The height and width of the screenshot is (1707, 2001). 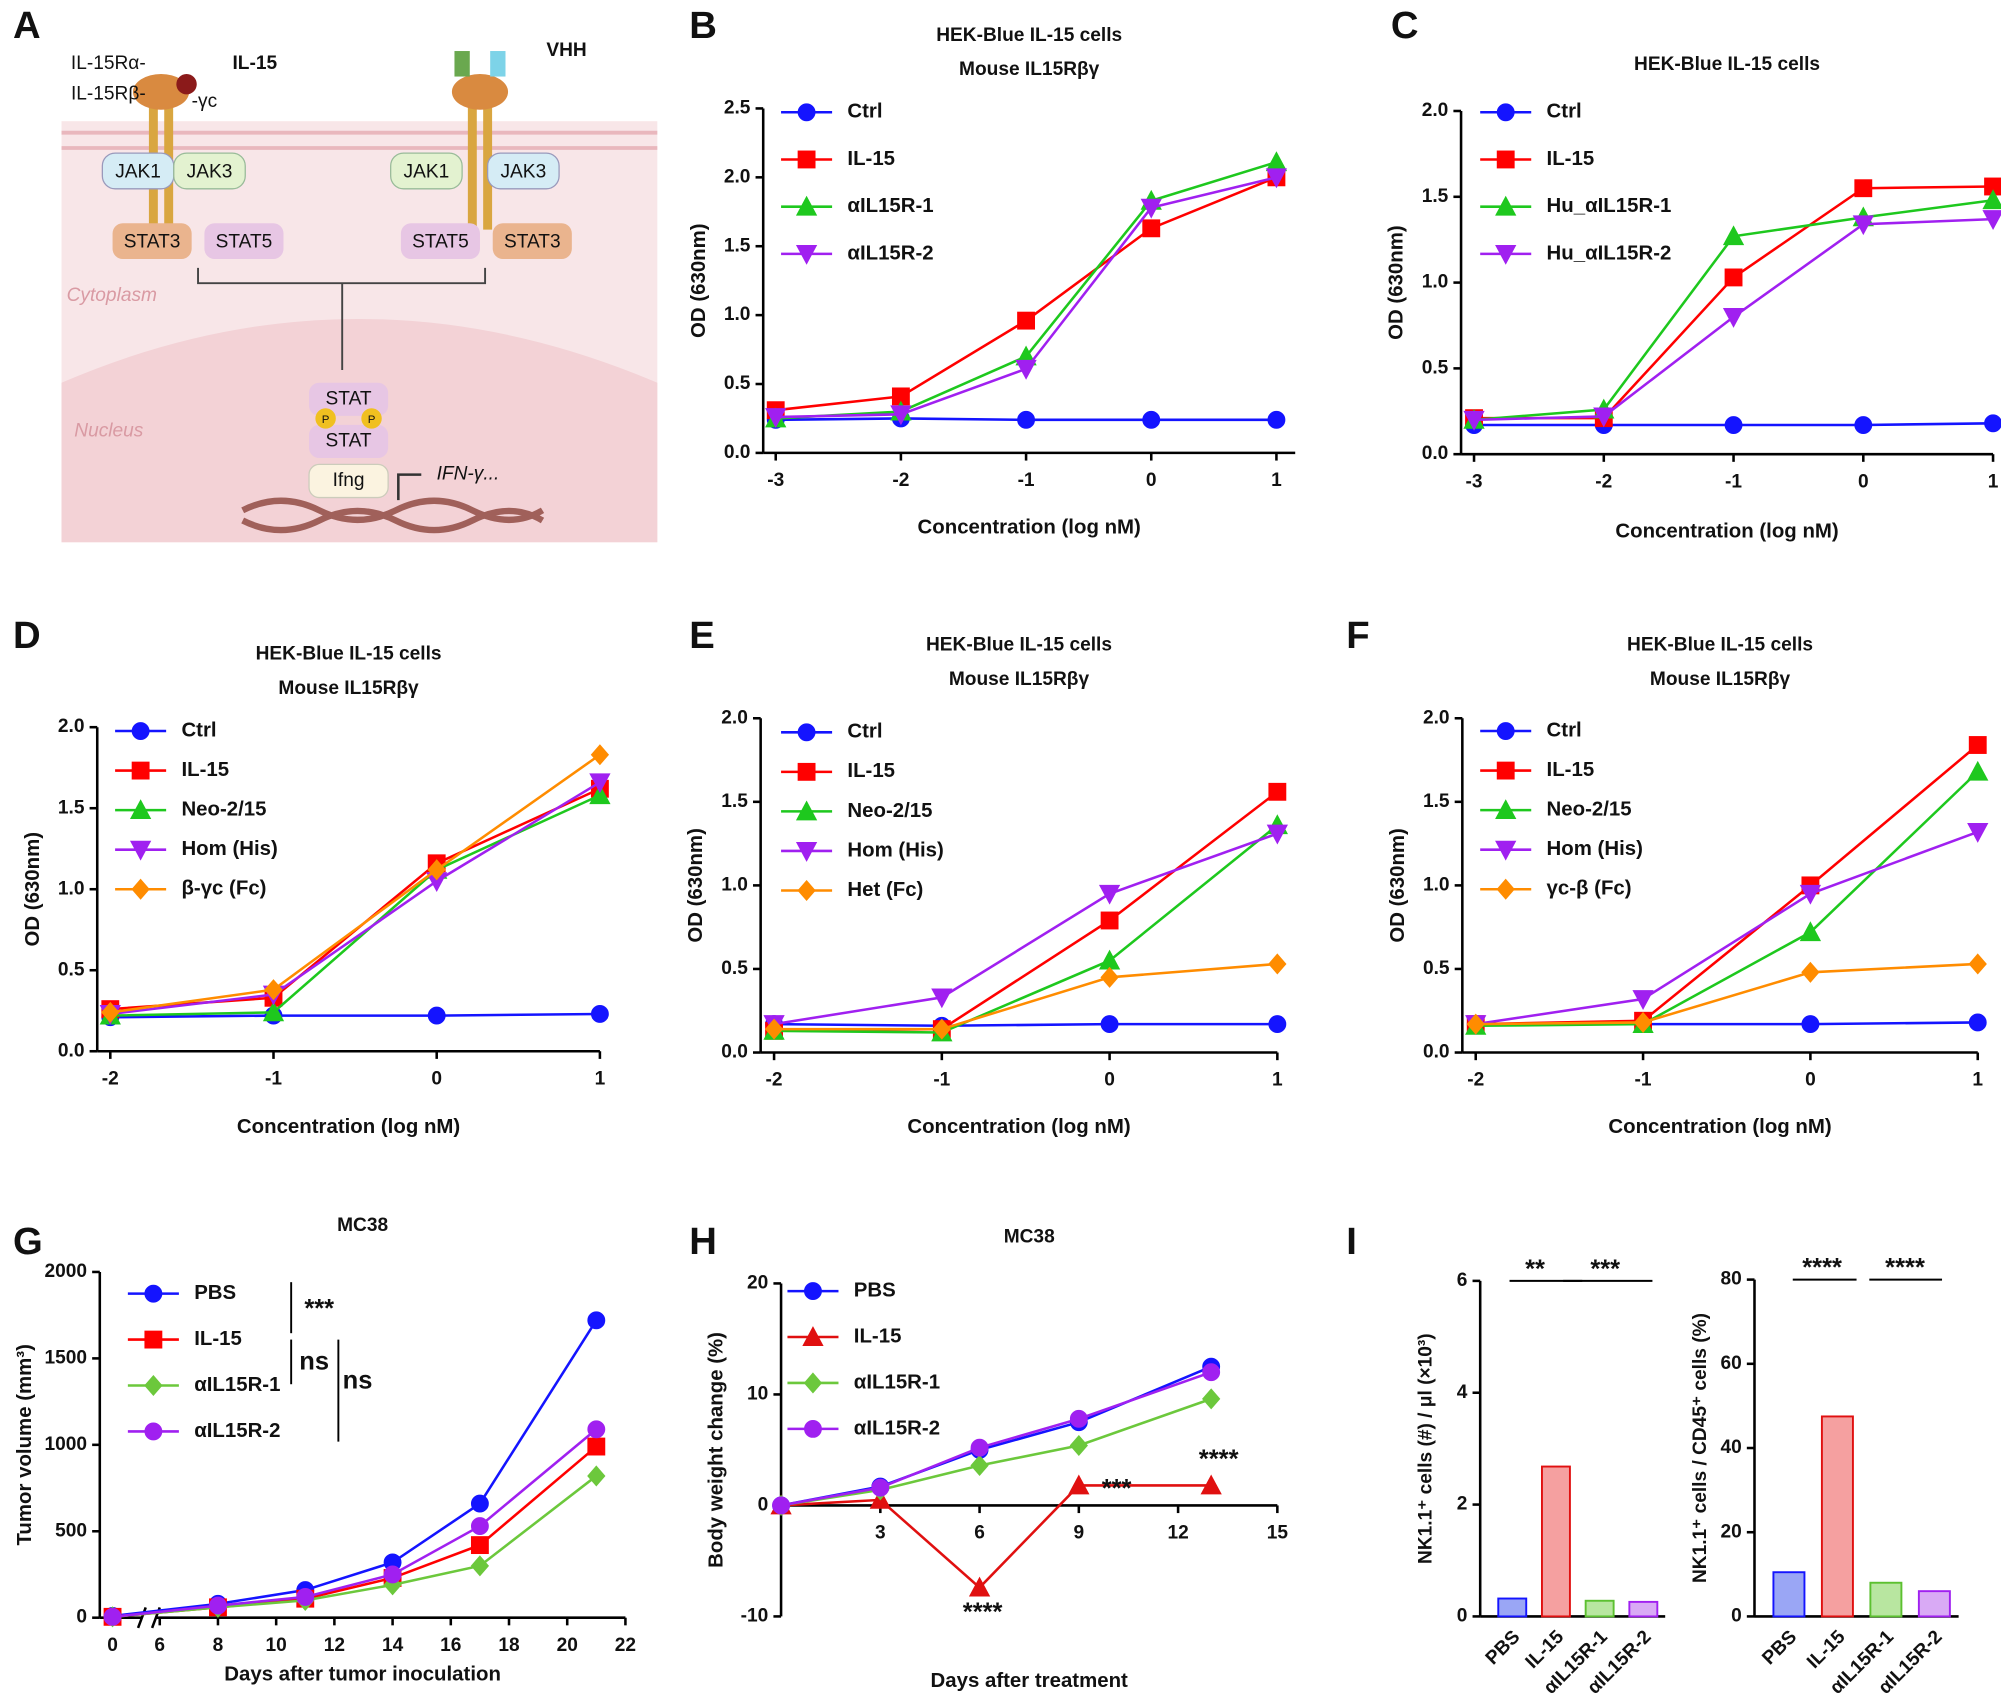 What do you see at coordinates (703, 1241) in the screenshot?
I see `panel-label: H` at bounding box center [703, 1241].